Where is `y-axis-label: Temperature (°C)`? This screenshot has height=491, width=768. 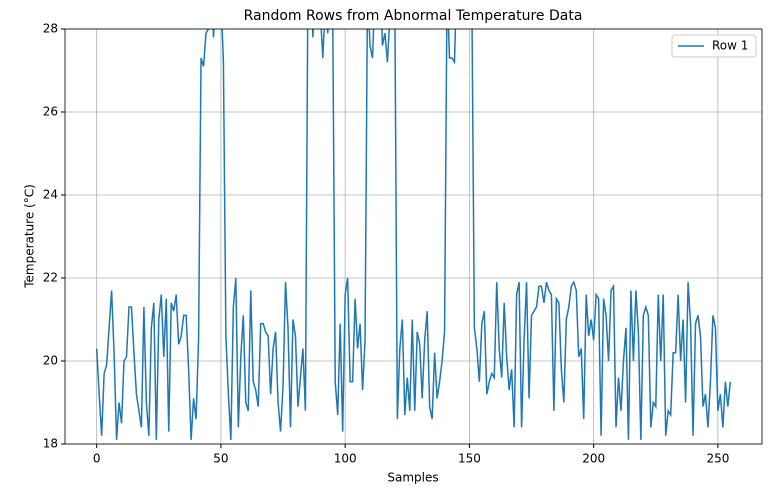 y-axis-label: Temperature (°C) is located at coordinates (30, 236).